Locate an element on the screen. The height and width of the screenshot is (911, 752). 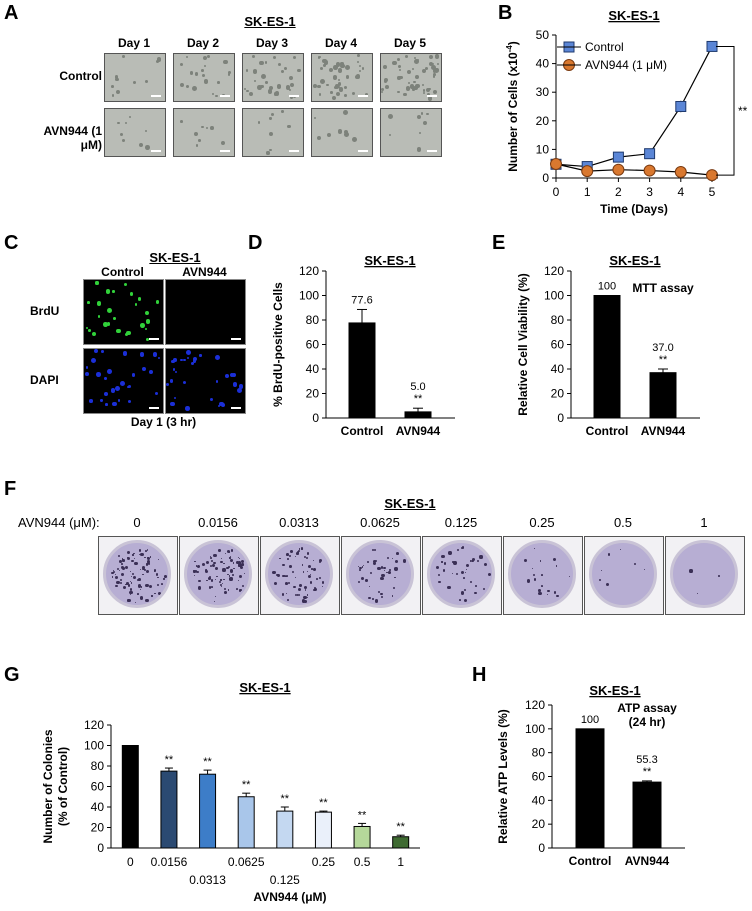
culture-well is located at coordinates (542, 574).